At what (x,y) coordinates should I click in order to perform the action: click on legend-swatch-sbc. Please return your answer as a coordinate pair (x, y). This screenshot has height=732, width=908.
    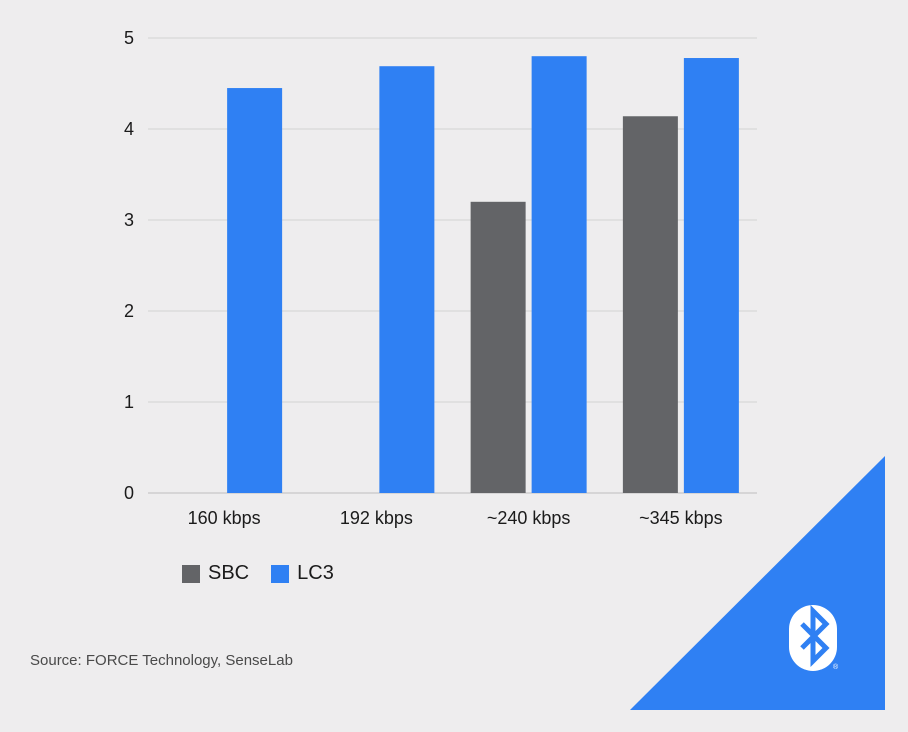
    Looking at the image, I should click on (191, 573).